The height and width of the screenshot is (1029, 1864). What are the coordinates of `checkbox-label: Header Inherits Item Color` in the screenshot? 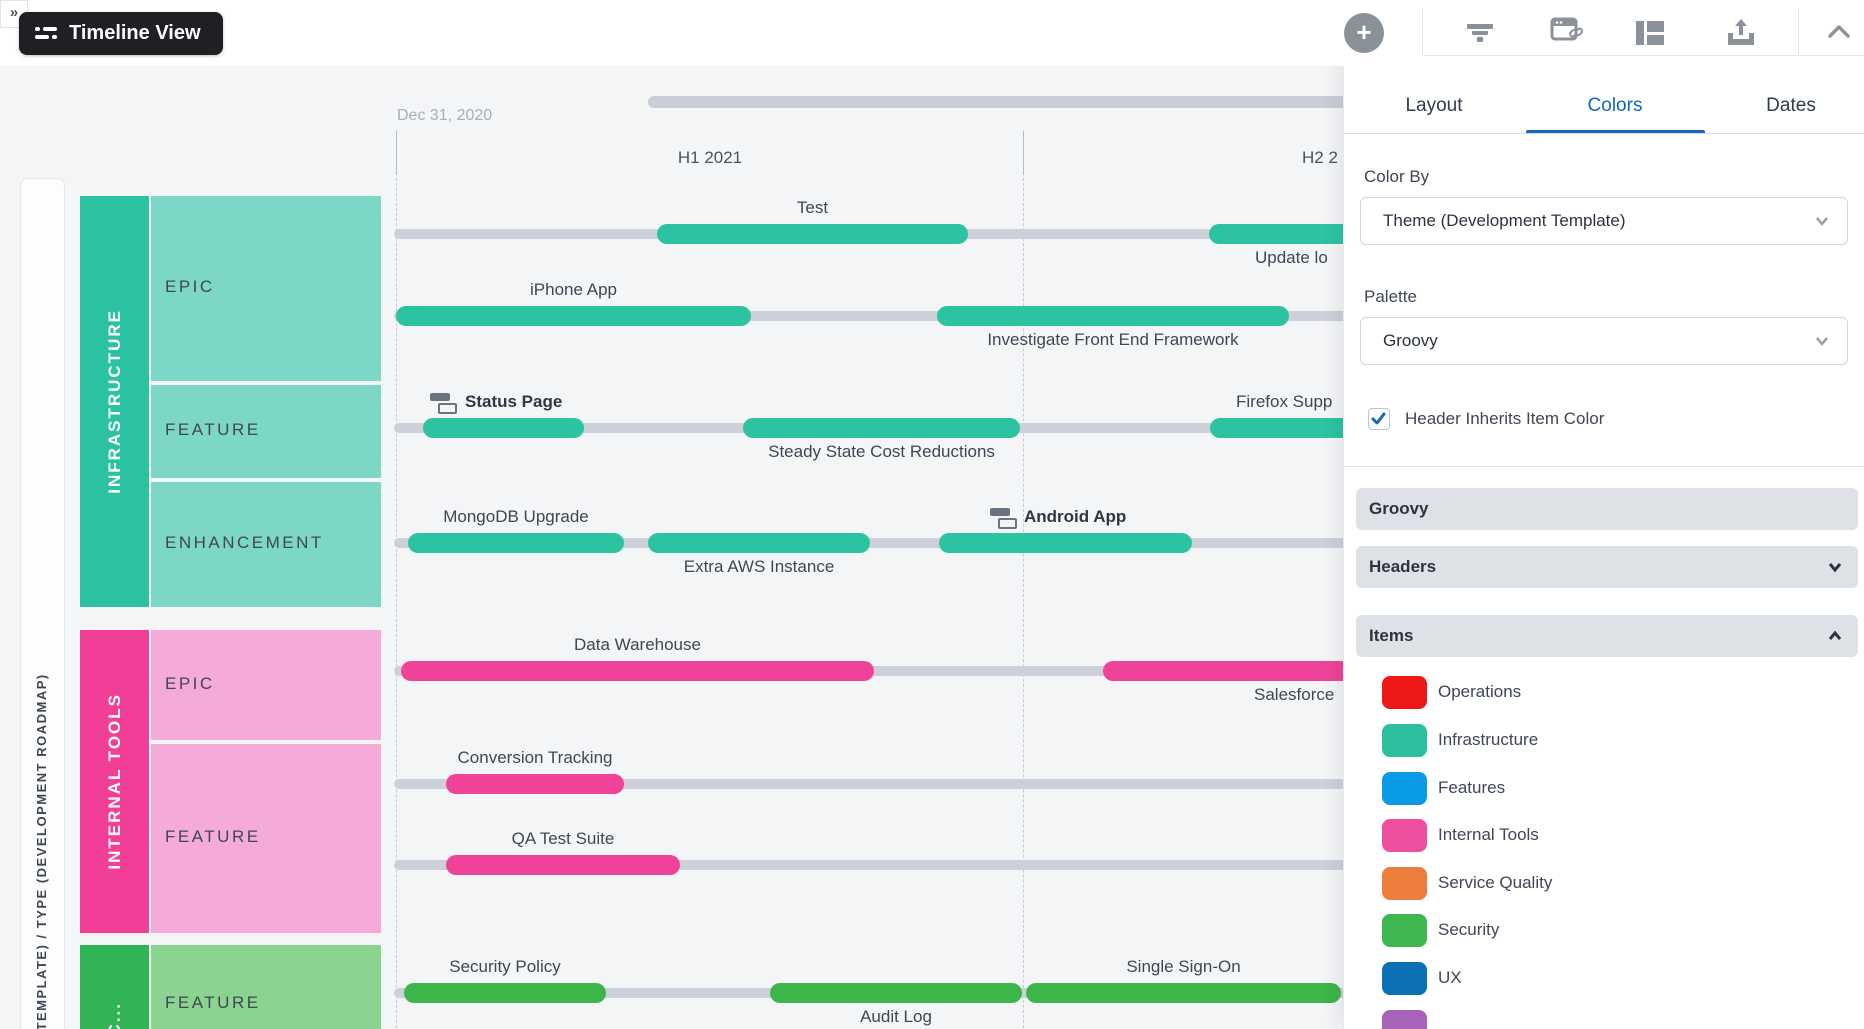 It's located at (1505, 418).